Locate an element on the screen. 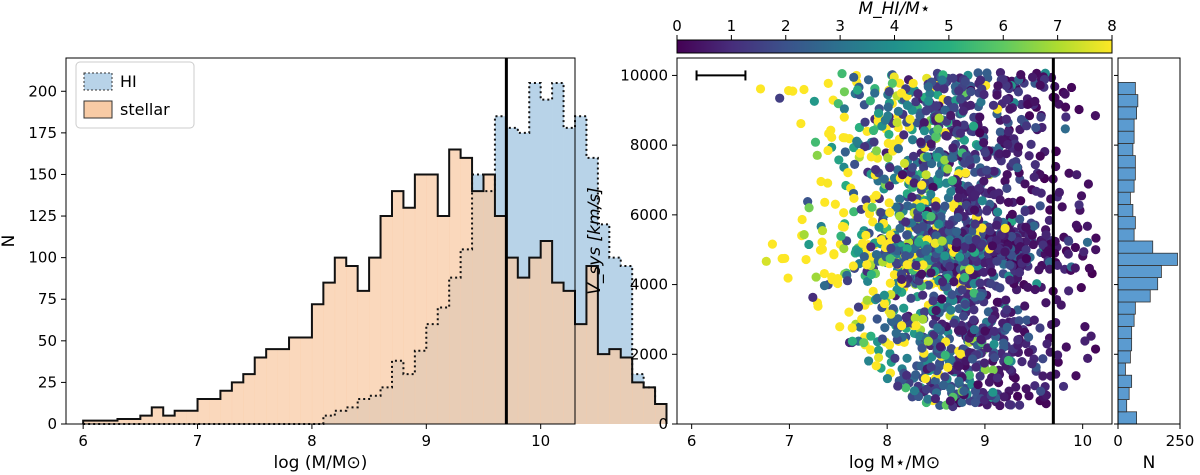 This screenshot has width=1200, height=475. histogram-y-label: N is located at coordinates (9, 241).